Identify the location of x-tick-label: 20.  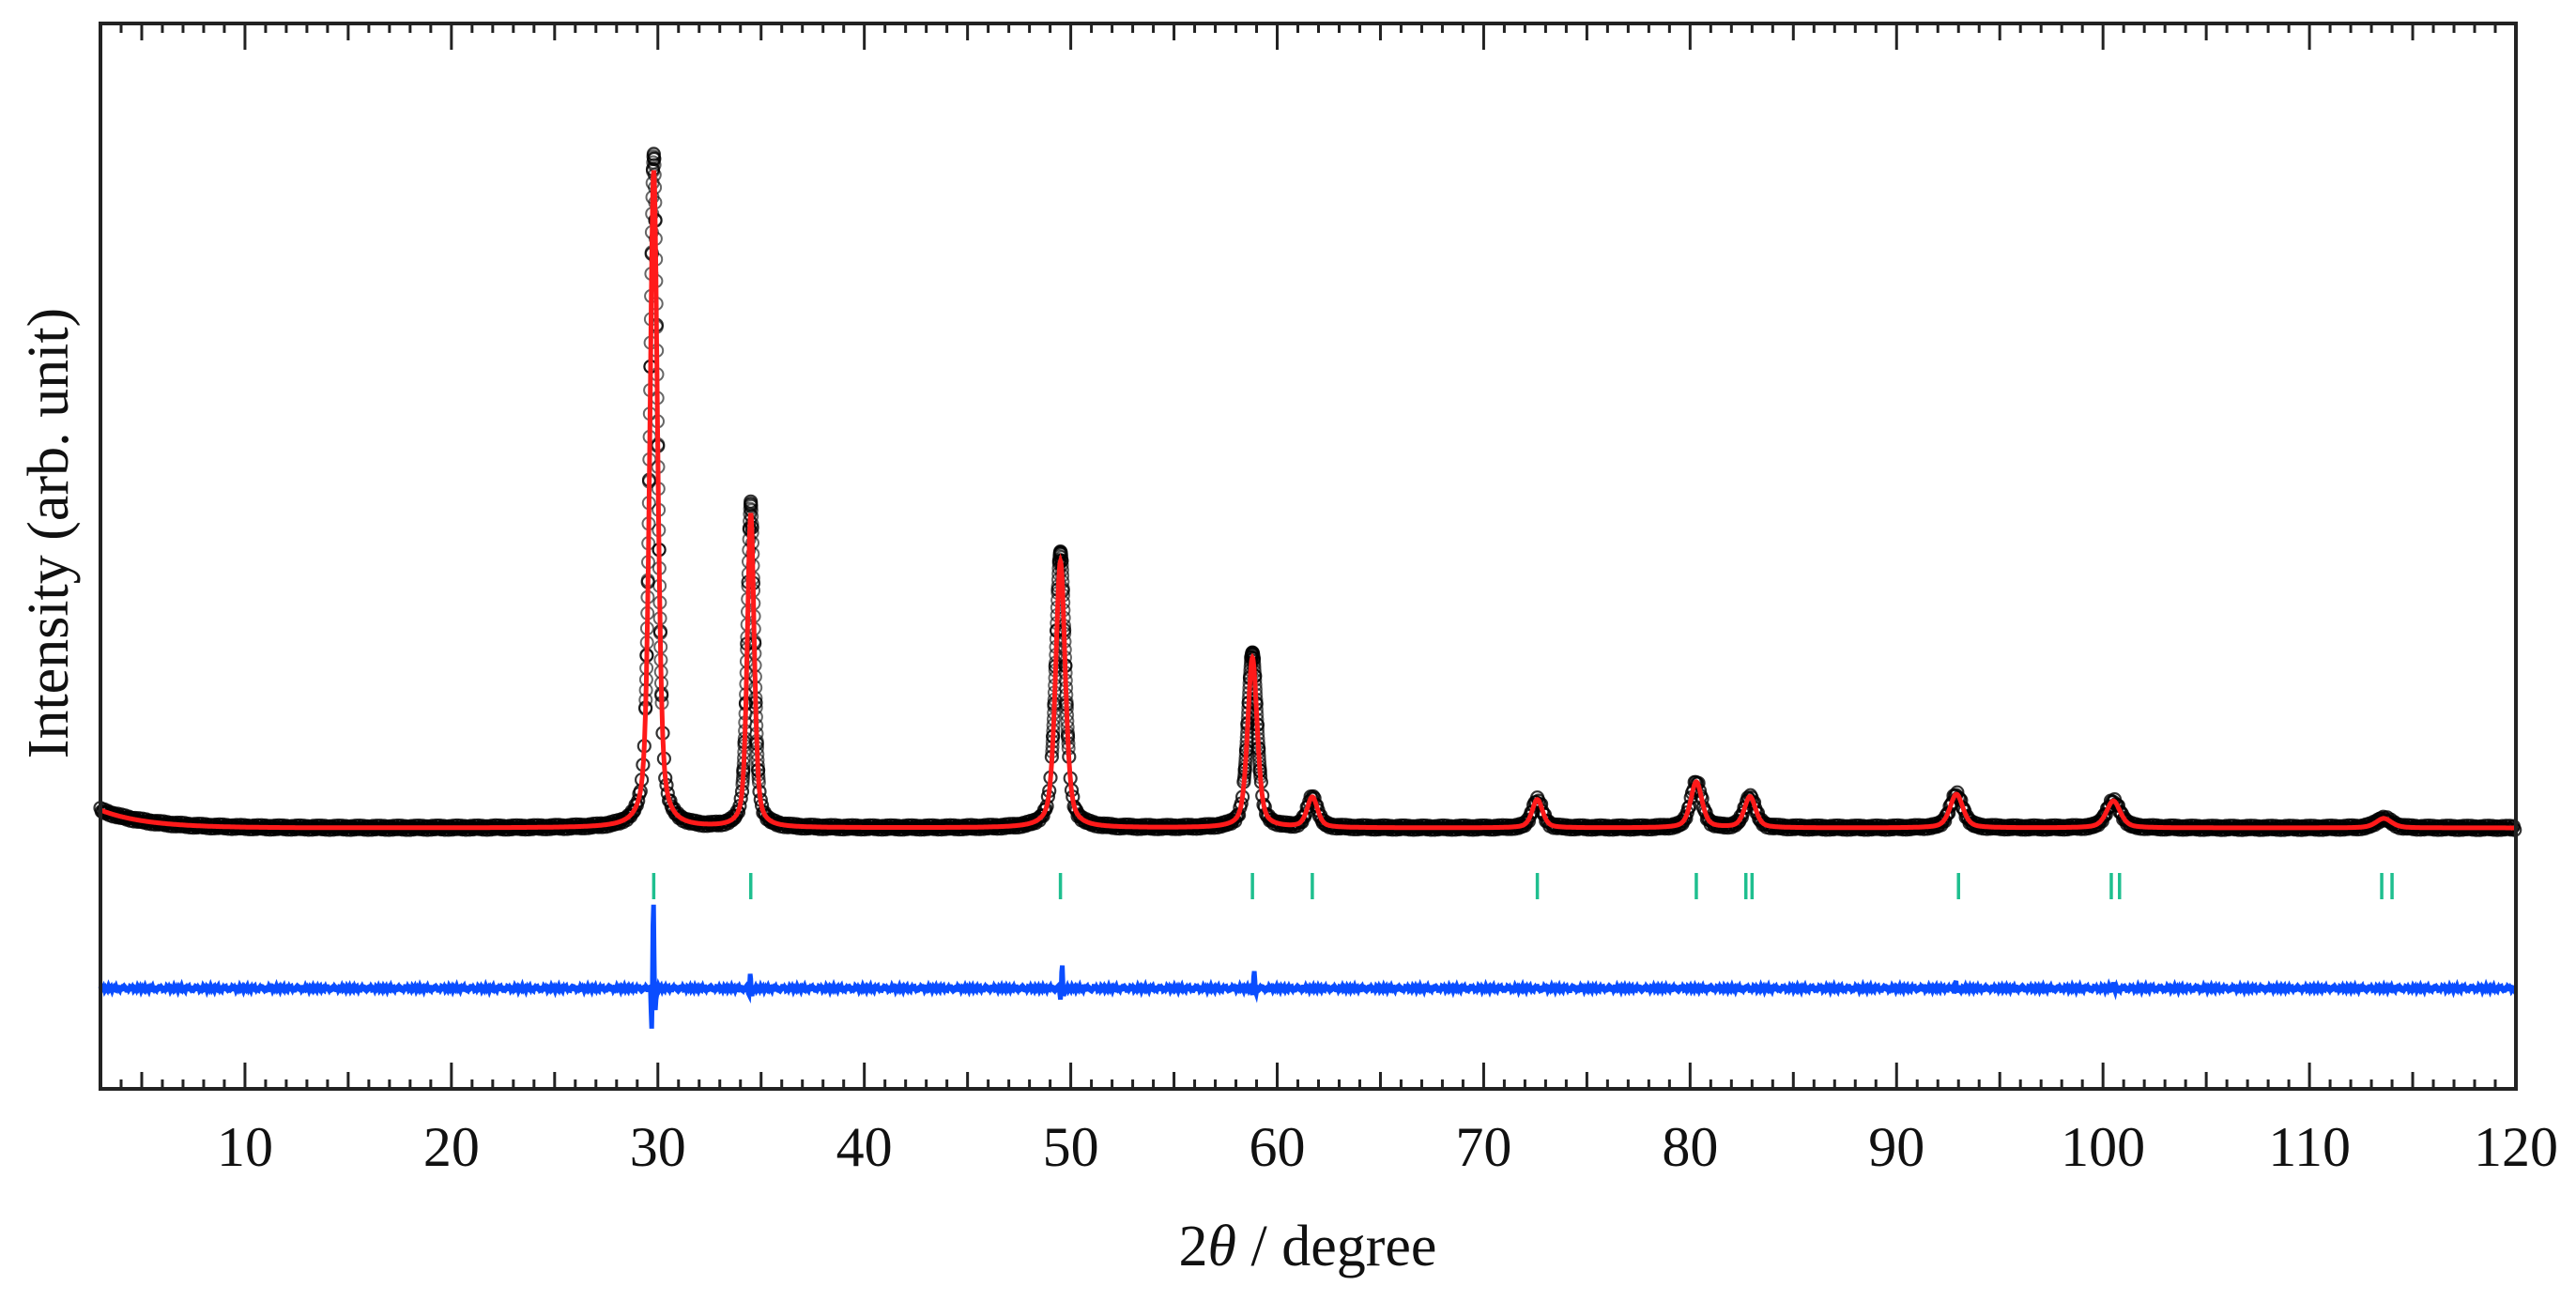
(452, 1147).